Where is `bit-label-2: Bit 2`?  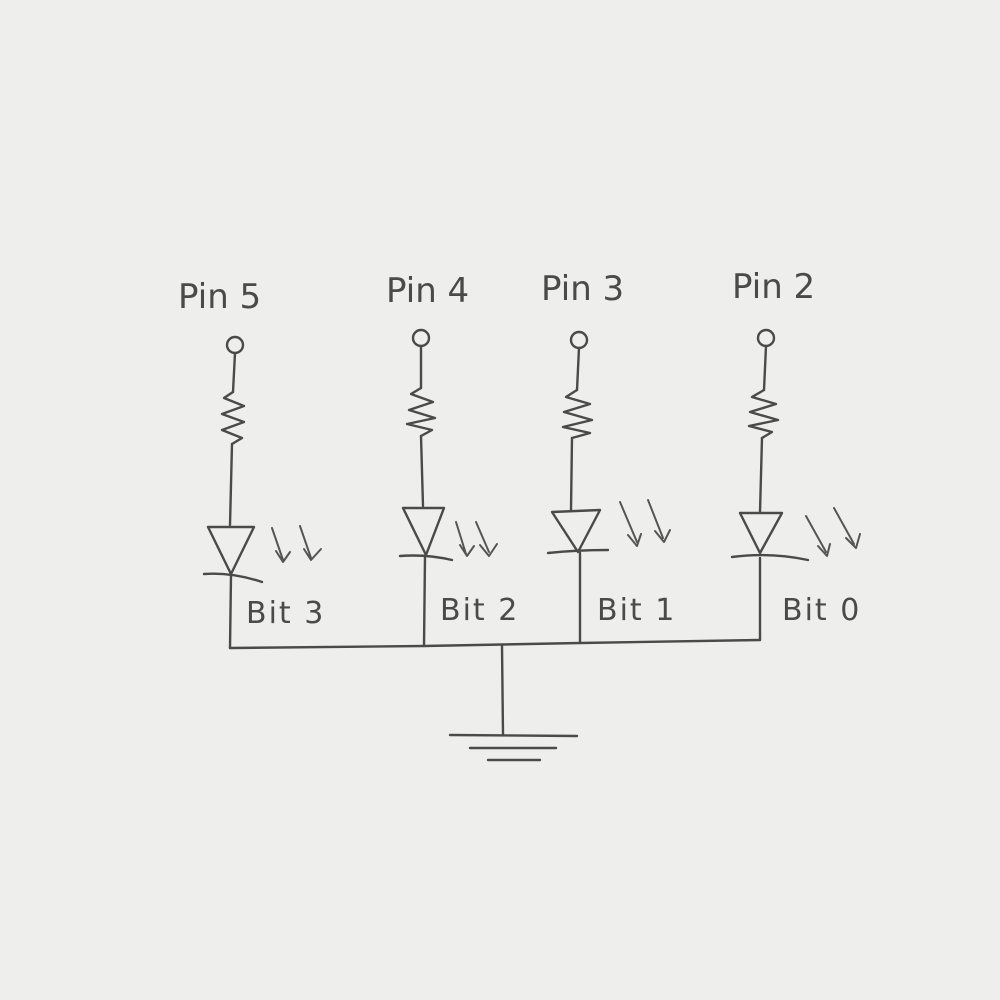
bit-label-2: Bit 2 is located at coordinates (479, 610).